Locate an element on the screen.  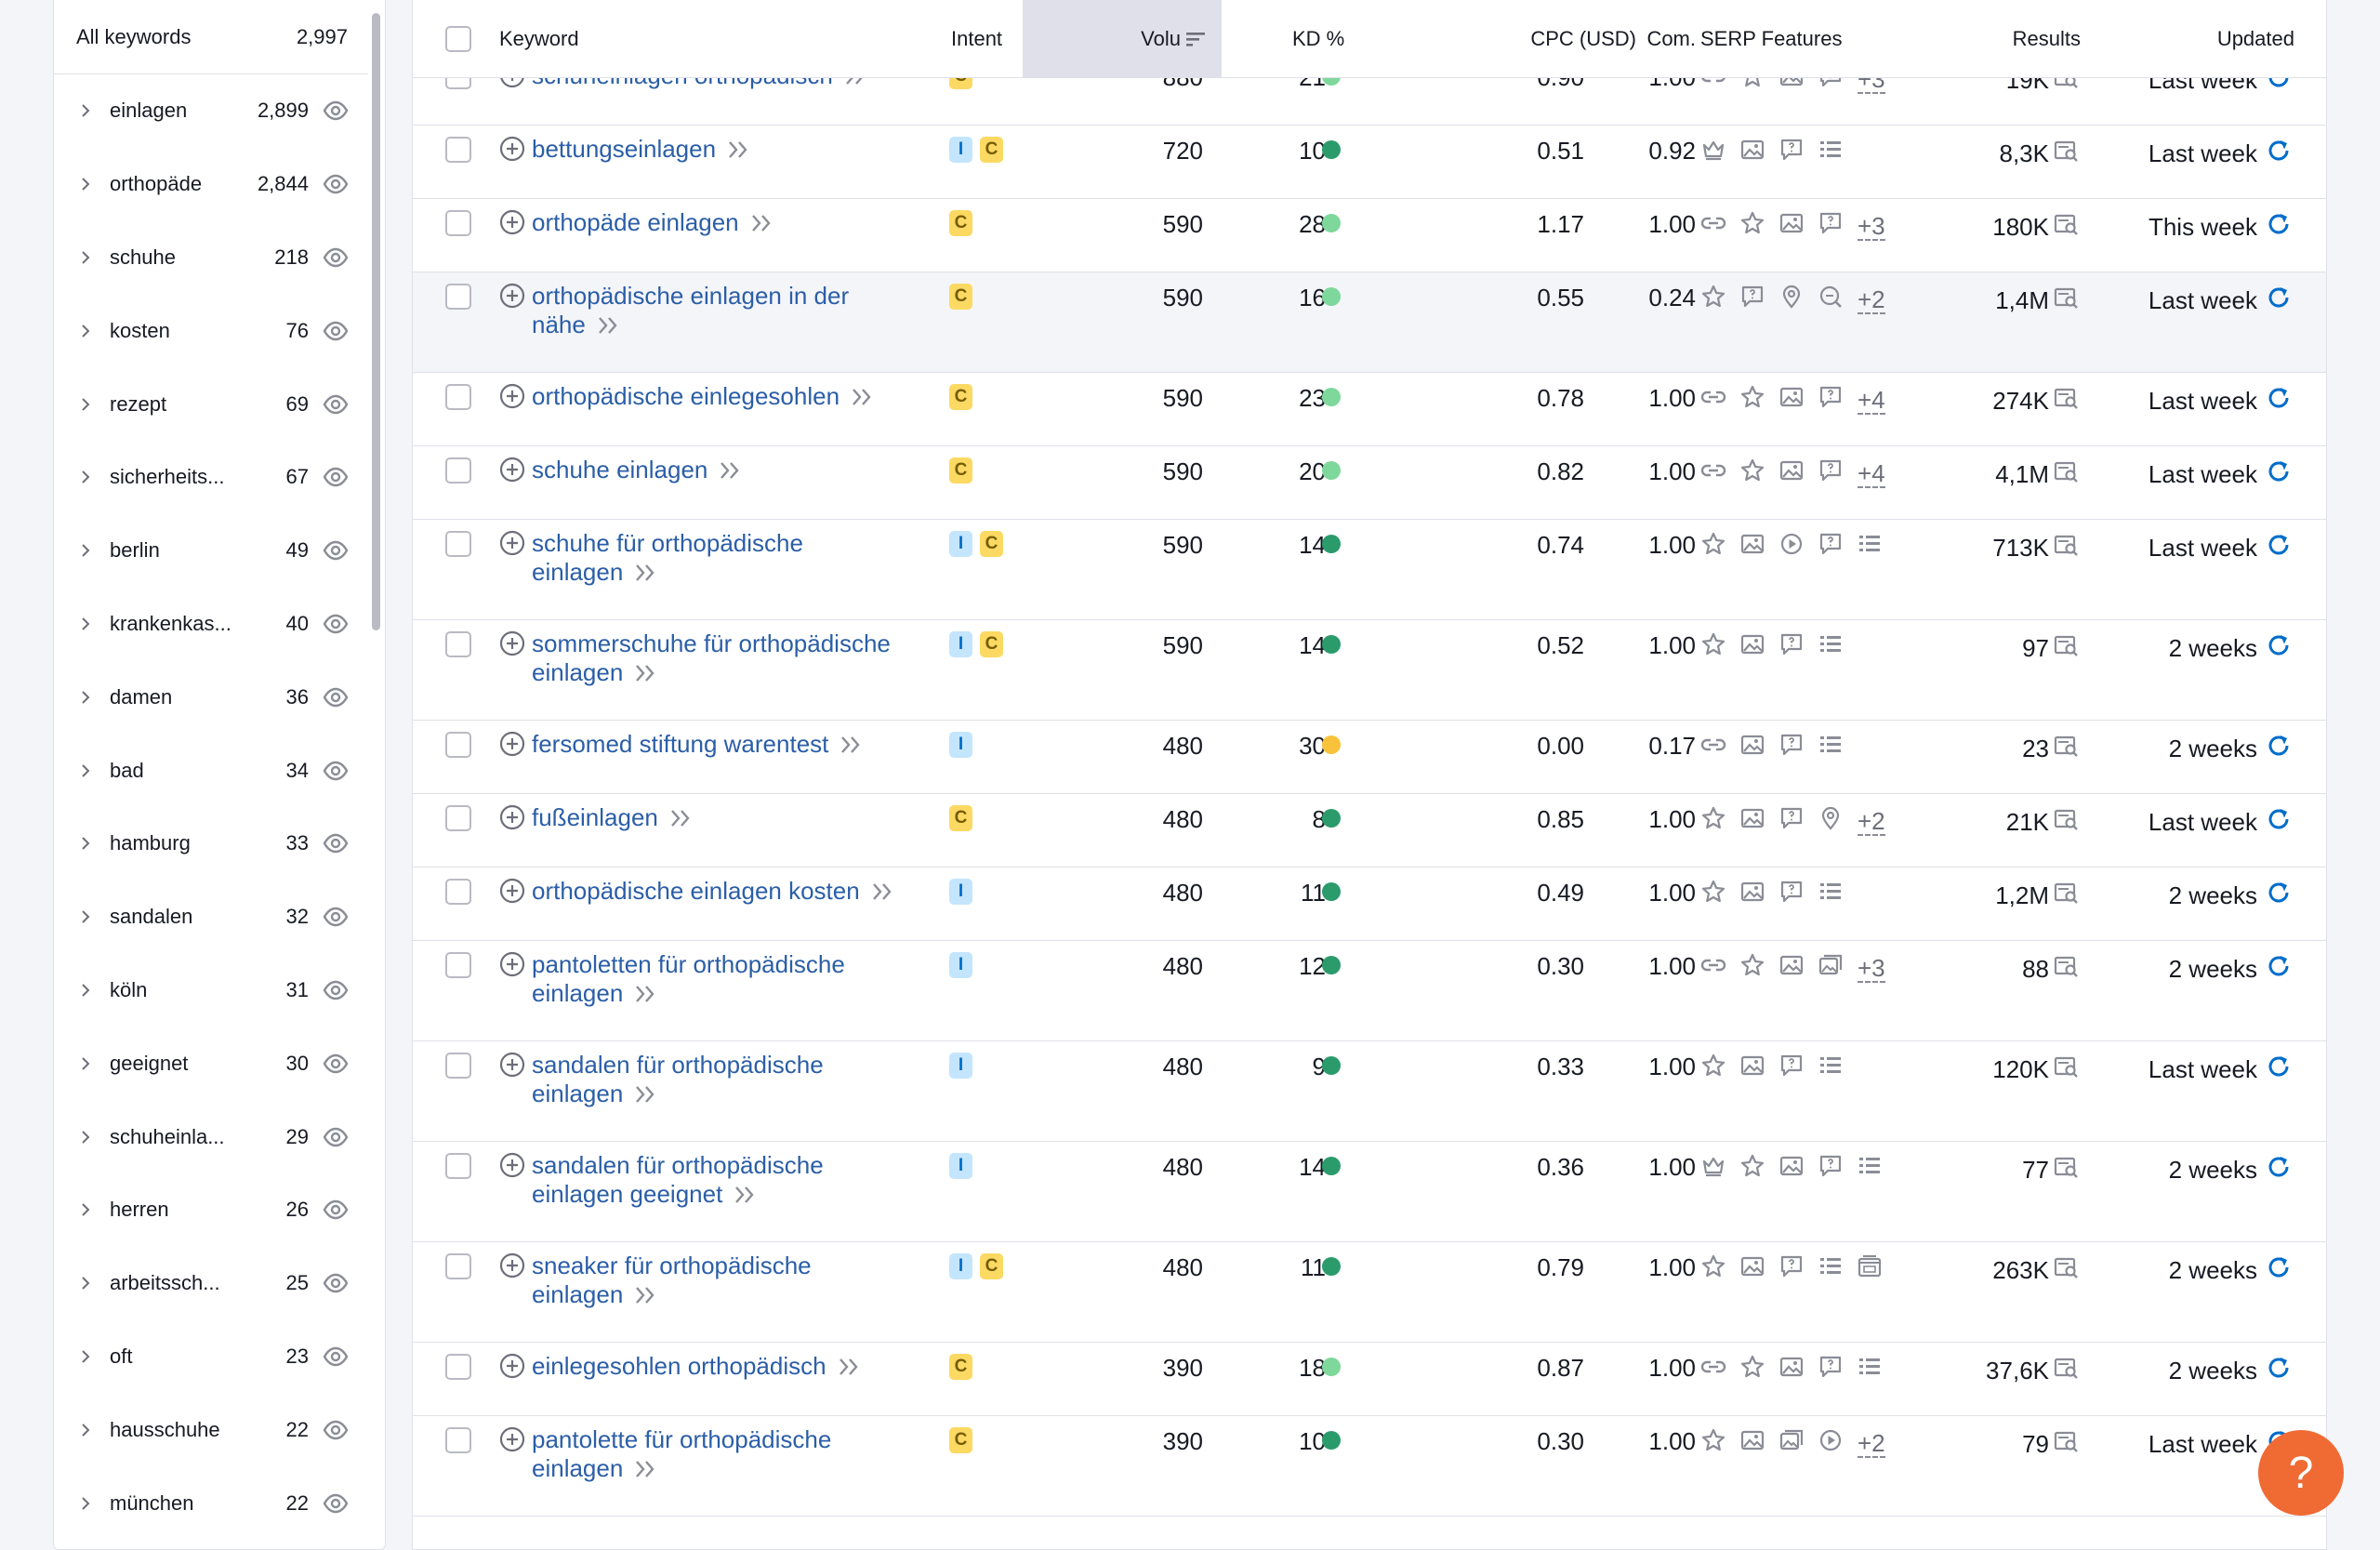
sidebar-group-item: krankenkas... 40 is located at coordinates (211, 624).